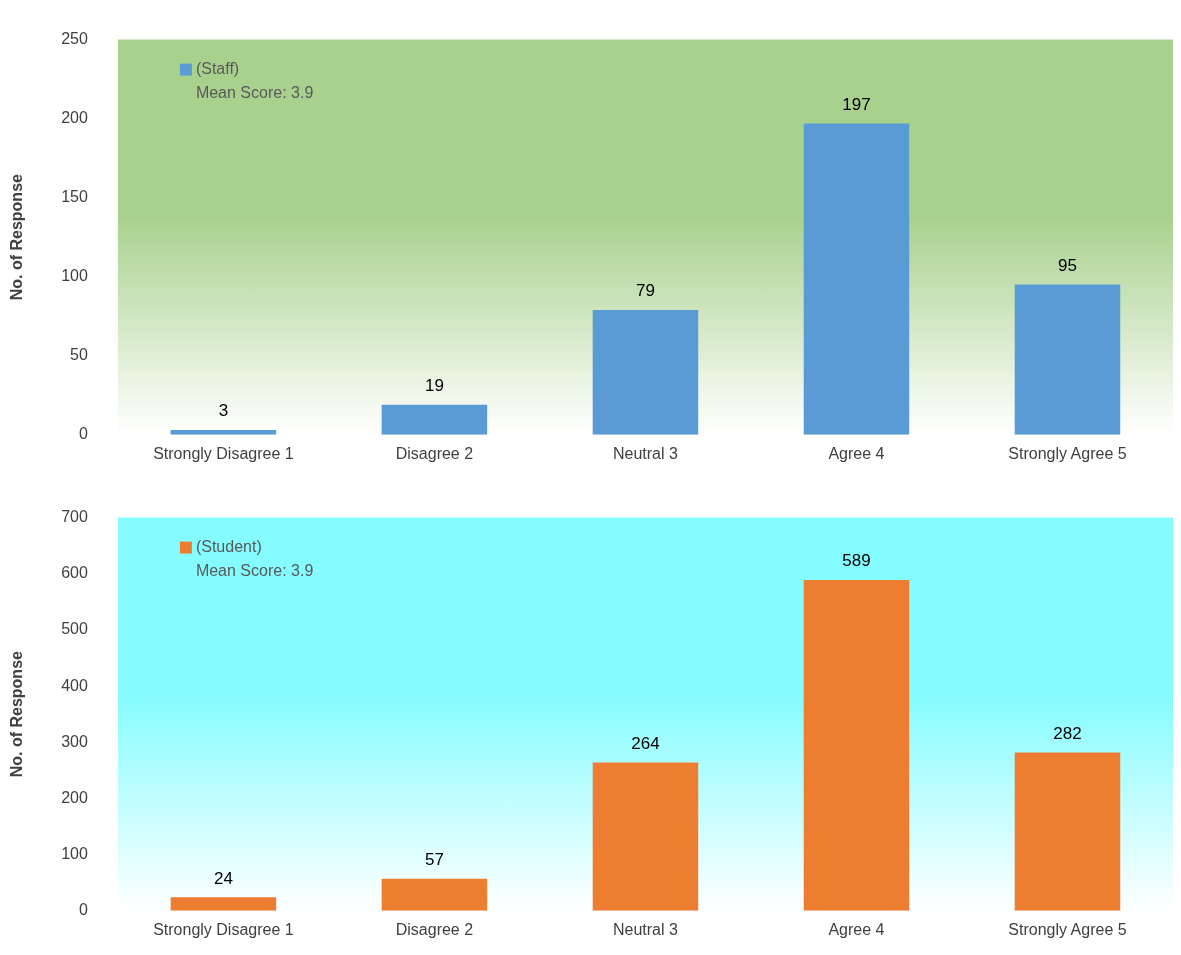 The width and height of the screenshot is (1181, 955). What do you see at coordinates (74, 685) in the screenshot?
I see `y-tick-label: 400` at bounding box center [74, 685].